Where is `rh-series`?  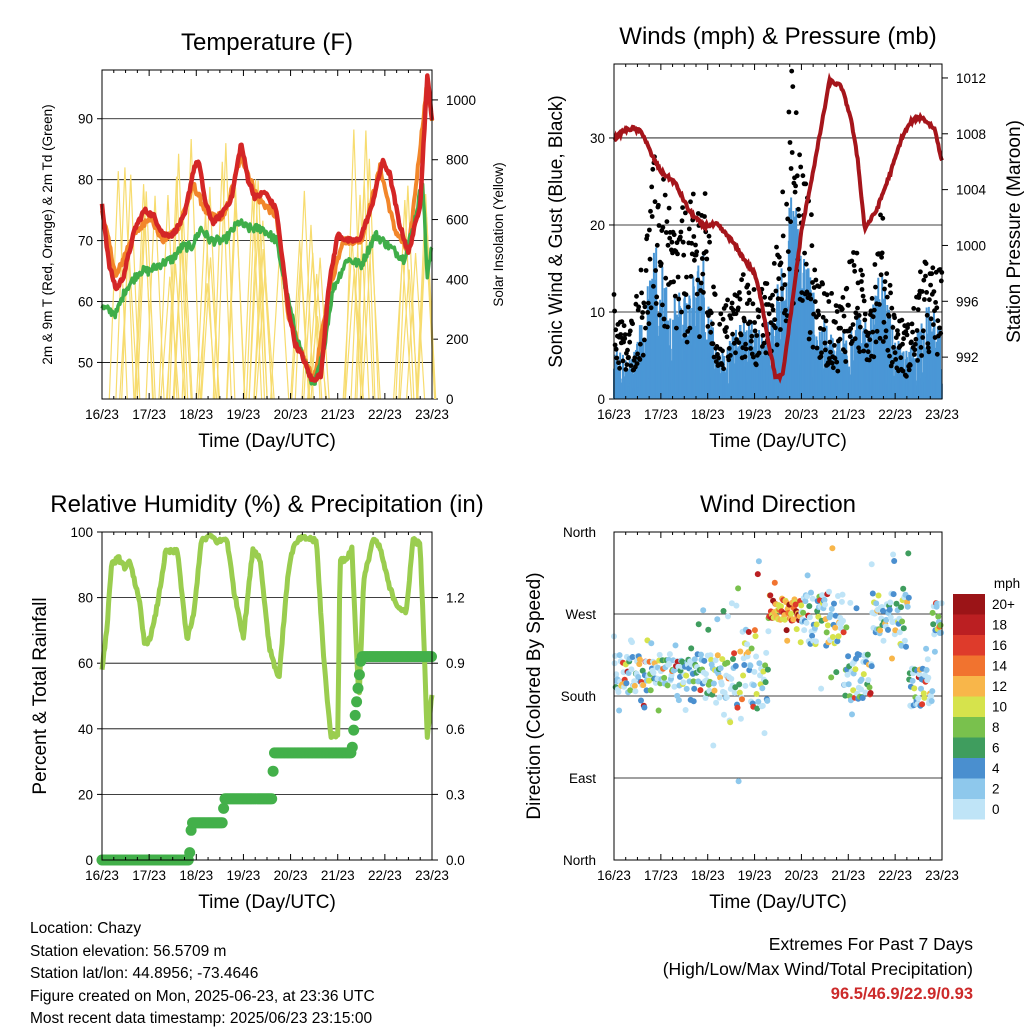
rh-series is located at coordinates (267, 636).